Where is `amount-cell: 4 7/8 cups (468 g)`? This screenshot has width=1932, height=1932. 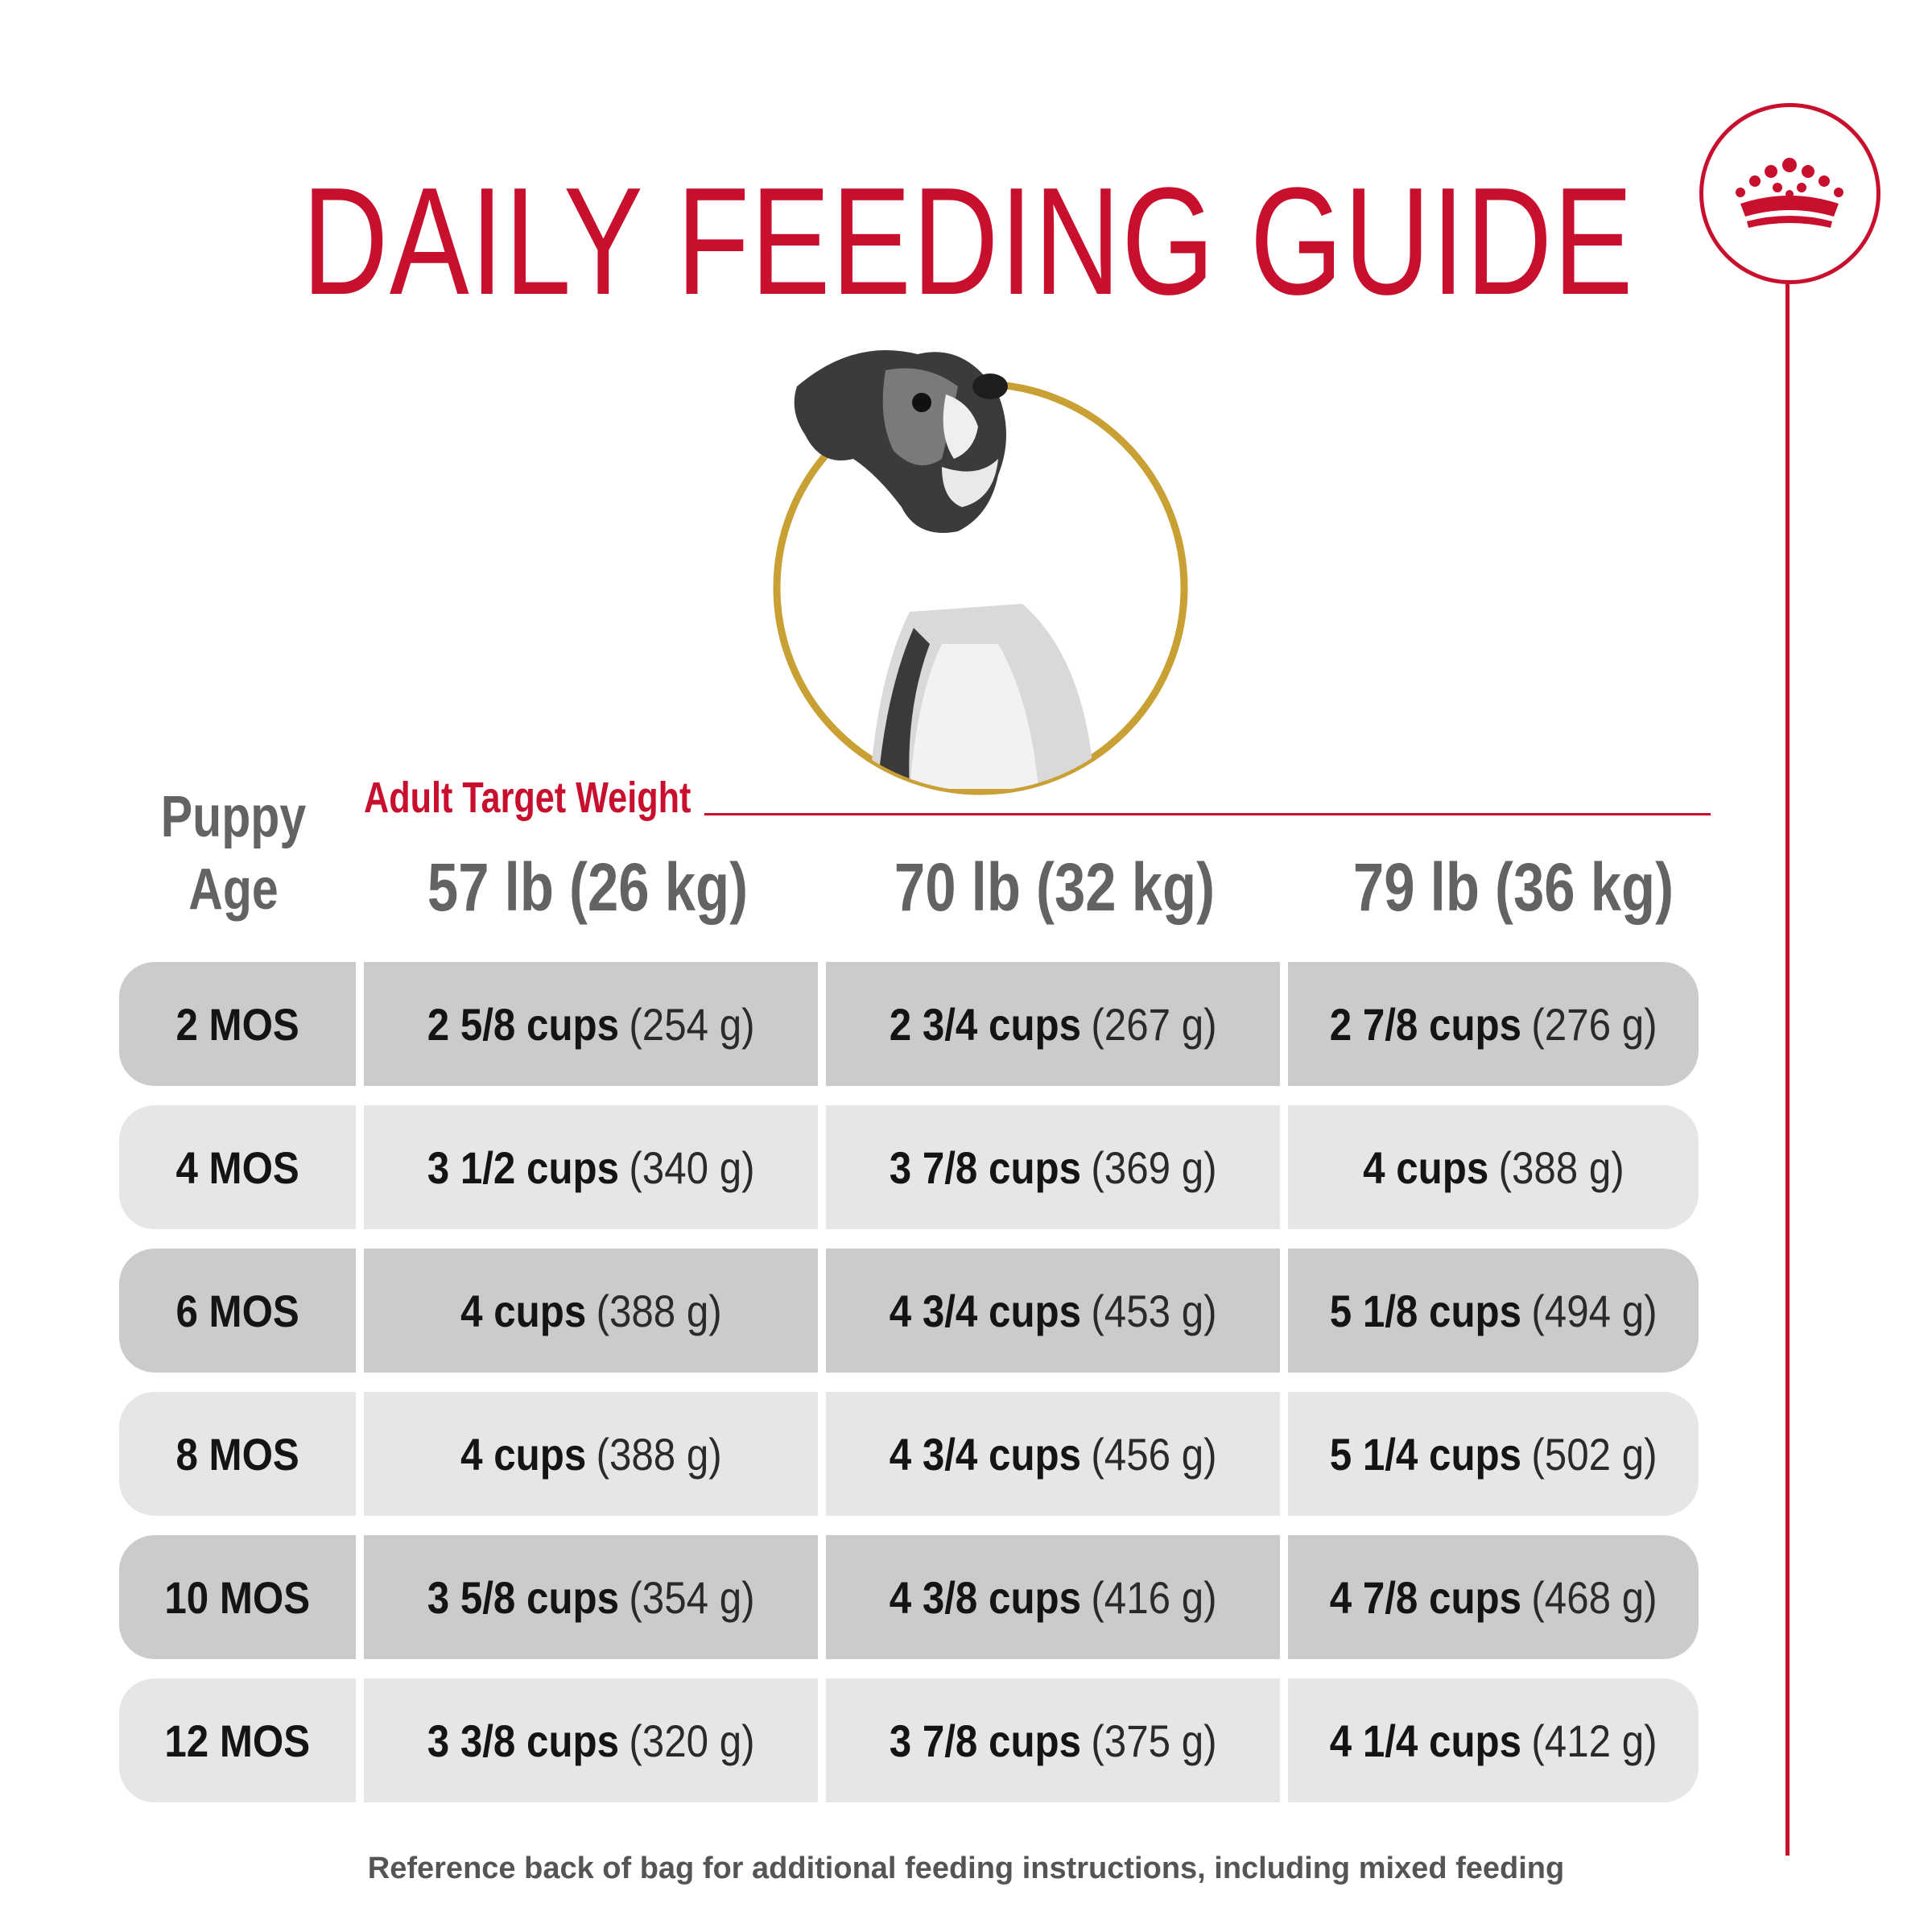 amount-cell: 4 7/8 cups (468 g) is located at coordinates (1493, 1597).